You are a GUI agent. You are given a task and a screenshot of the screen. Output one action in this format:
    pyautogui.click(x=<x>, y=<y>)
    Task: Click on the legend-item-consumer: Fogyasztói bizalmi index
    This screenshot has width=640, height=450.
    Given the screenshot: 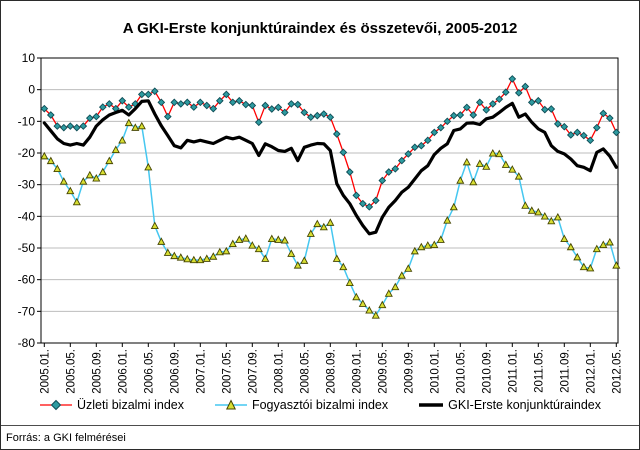 What is the action you would take?
    pyautogui.click(x=301, y=405)
    